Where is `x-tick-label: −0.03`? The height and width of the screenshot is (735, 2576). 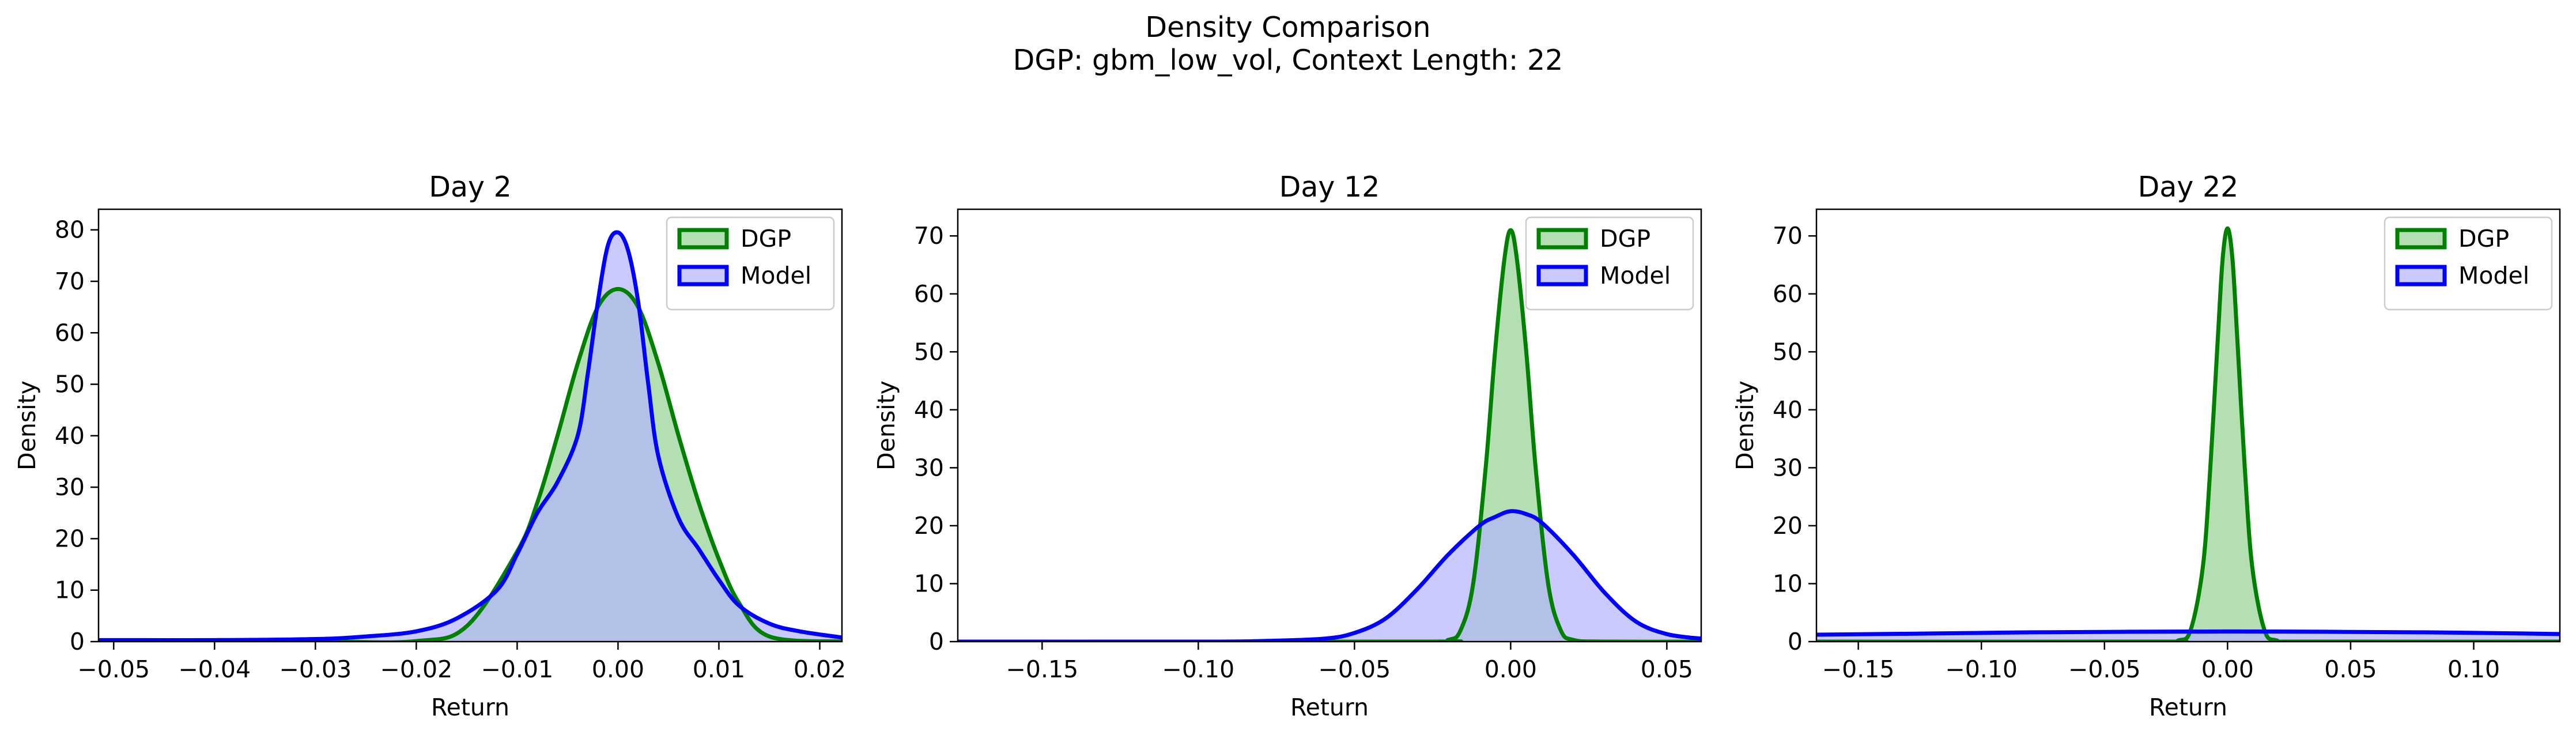 x-tick-label: −0.03 is located at coordinates (315, 669).